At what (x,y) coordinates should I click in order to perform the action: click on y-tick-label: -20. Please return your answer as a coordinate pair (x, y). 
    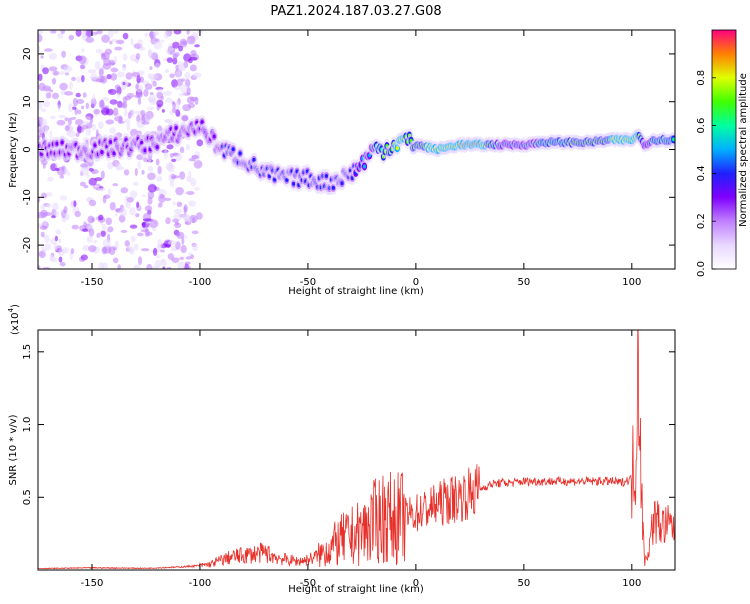
    Looking at the image, I should click on (27, 245).